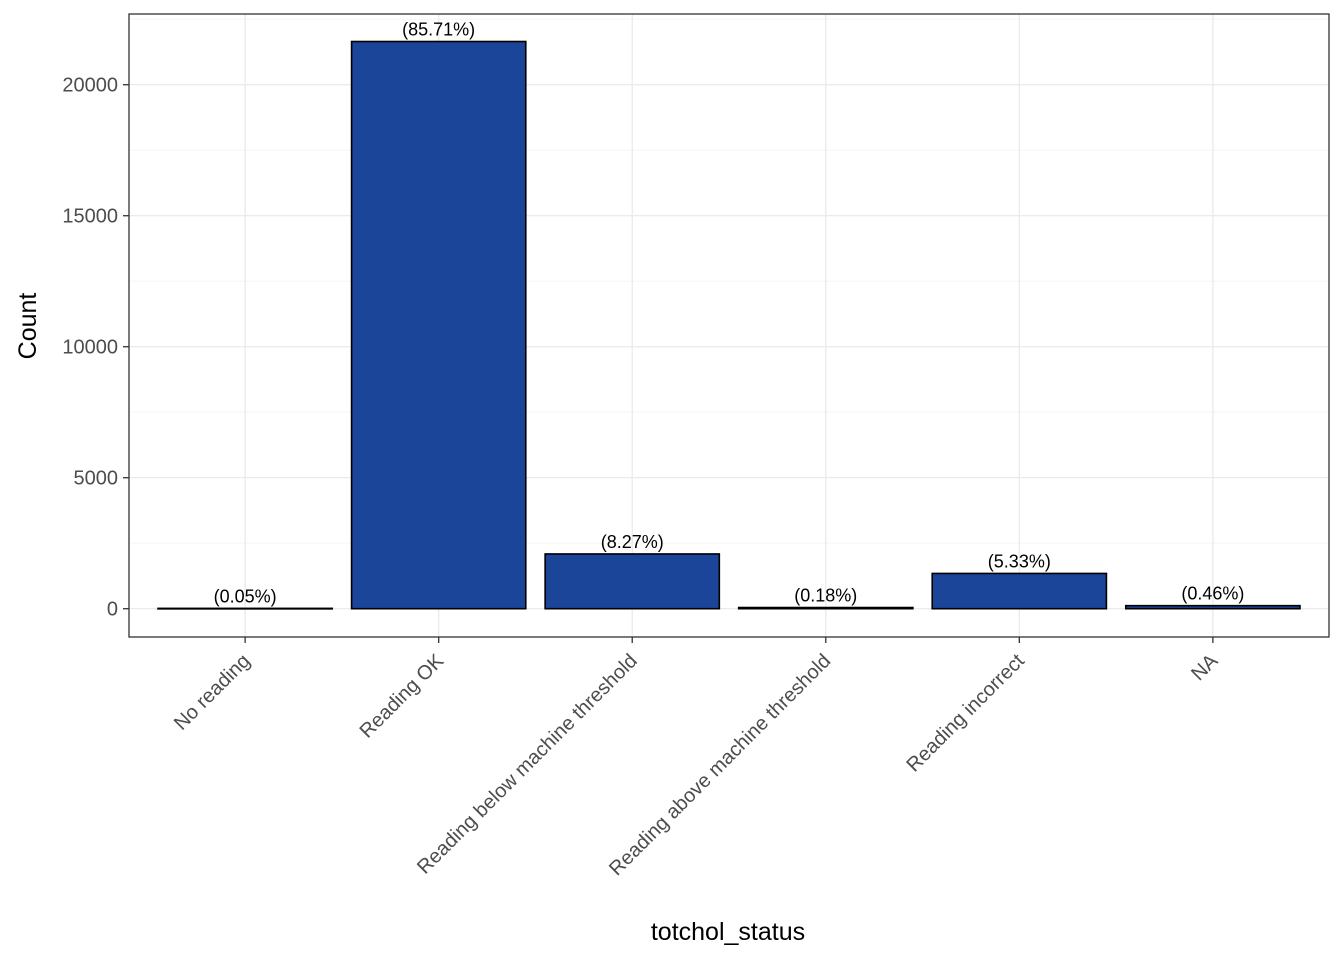  I want to click on bar-data-label: (0.46%), so click(1212, 594).